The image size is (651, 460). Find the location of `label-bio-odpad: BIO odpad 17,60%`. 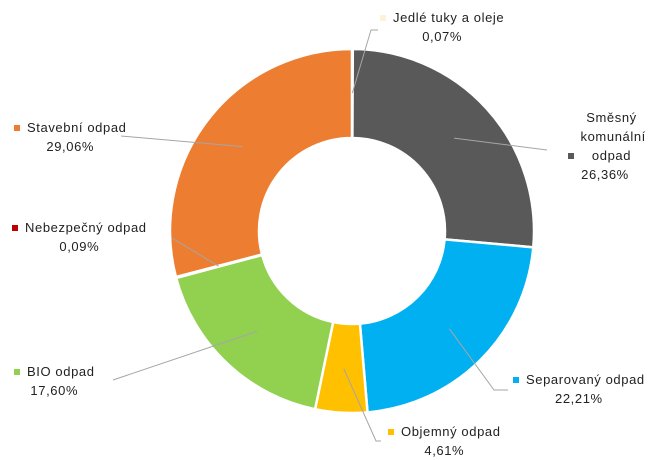

label-bio-odpad: BIO odpad 17,60% is located at coordinates (54, 381).